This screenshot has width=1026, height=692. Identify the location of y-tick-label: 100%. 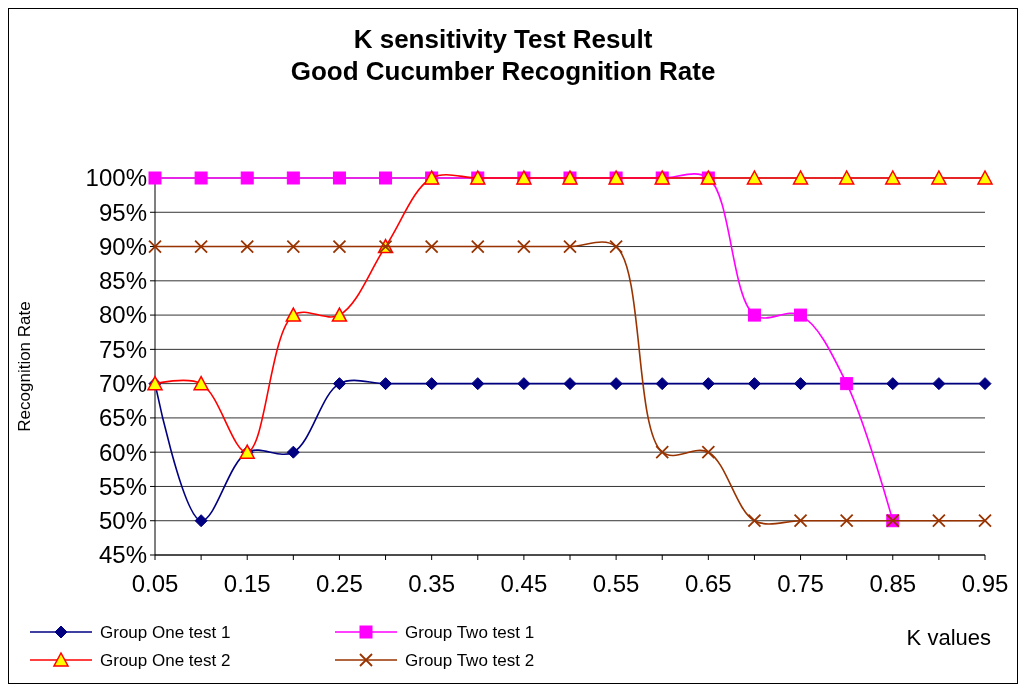
(116, 178).